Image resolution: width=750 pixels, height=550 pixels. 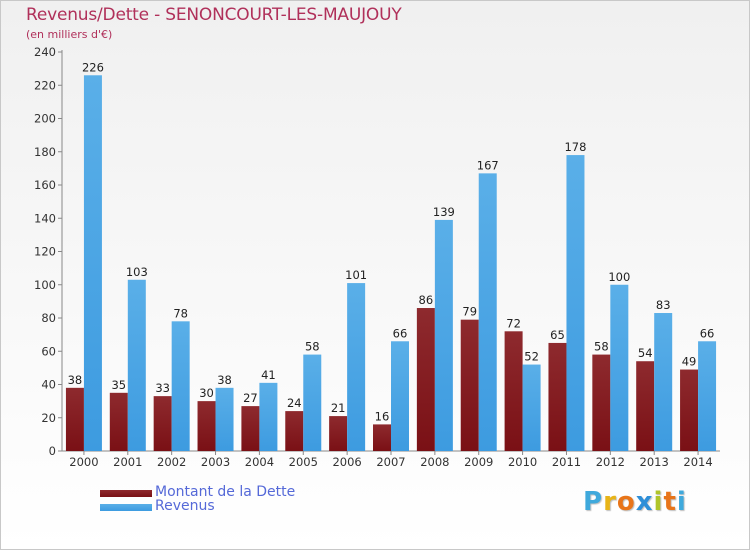 I want to click on data-label: 65, so click(x=557, y=335).